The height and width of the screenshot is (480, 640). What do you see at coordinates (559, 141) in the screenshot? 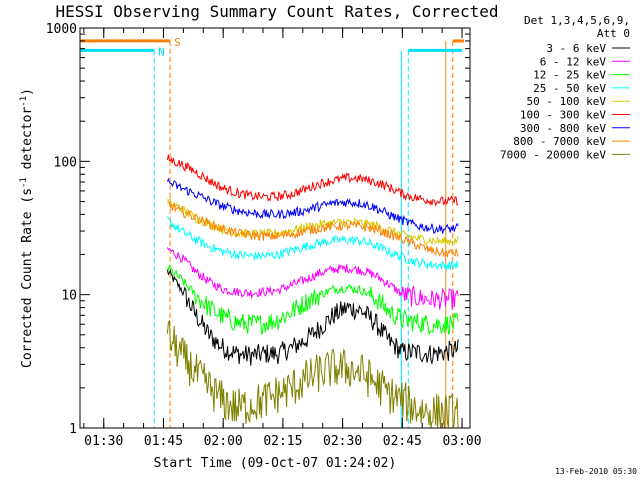
I see `legend-label: 800 - 7000 keV` at bounding box center [559, 141].